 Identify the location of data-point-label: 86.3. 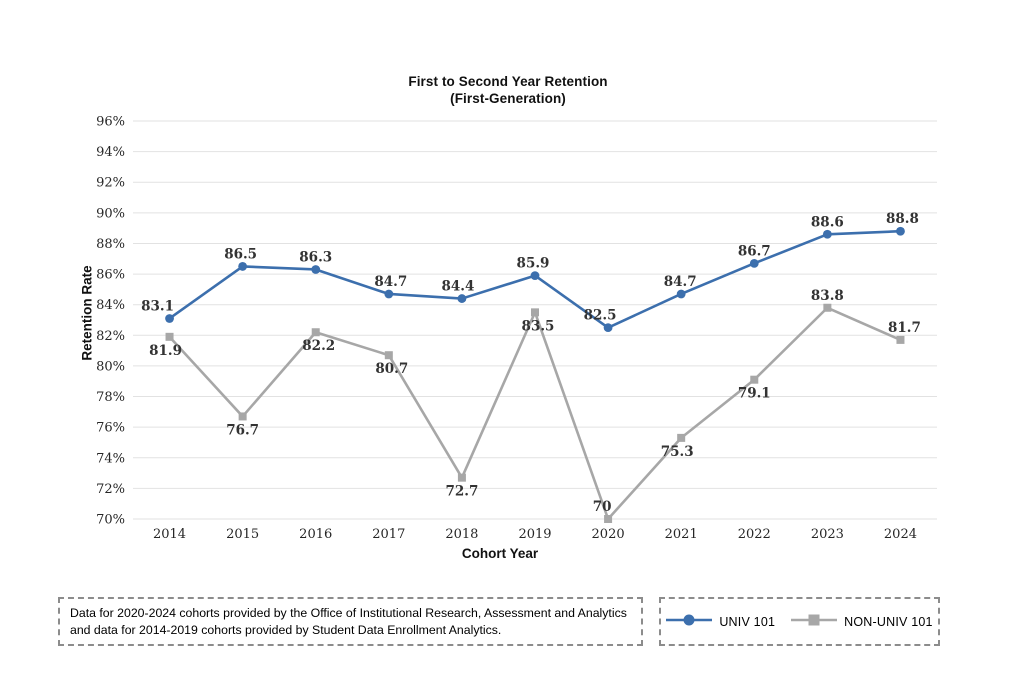
(315, 257).